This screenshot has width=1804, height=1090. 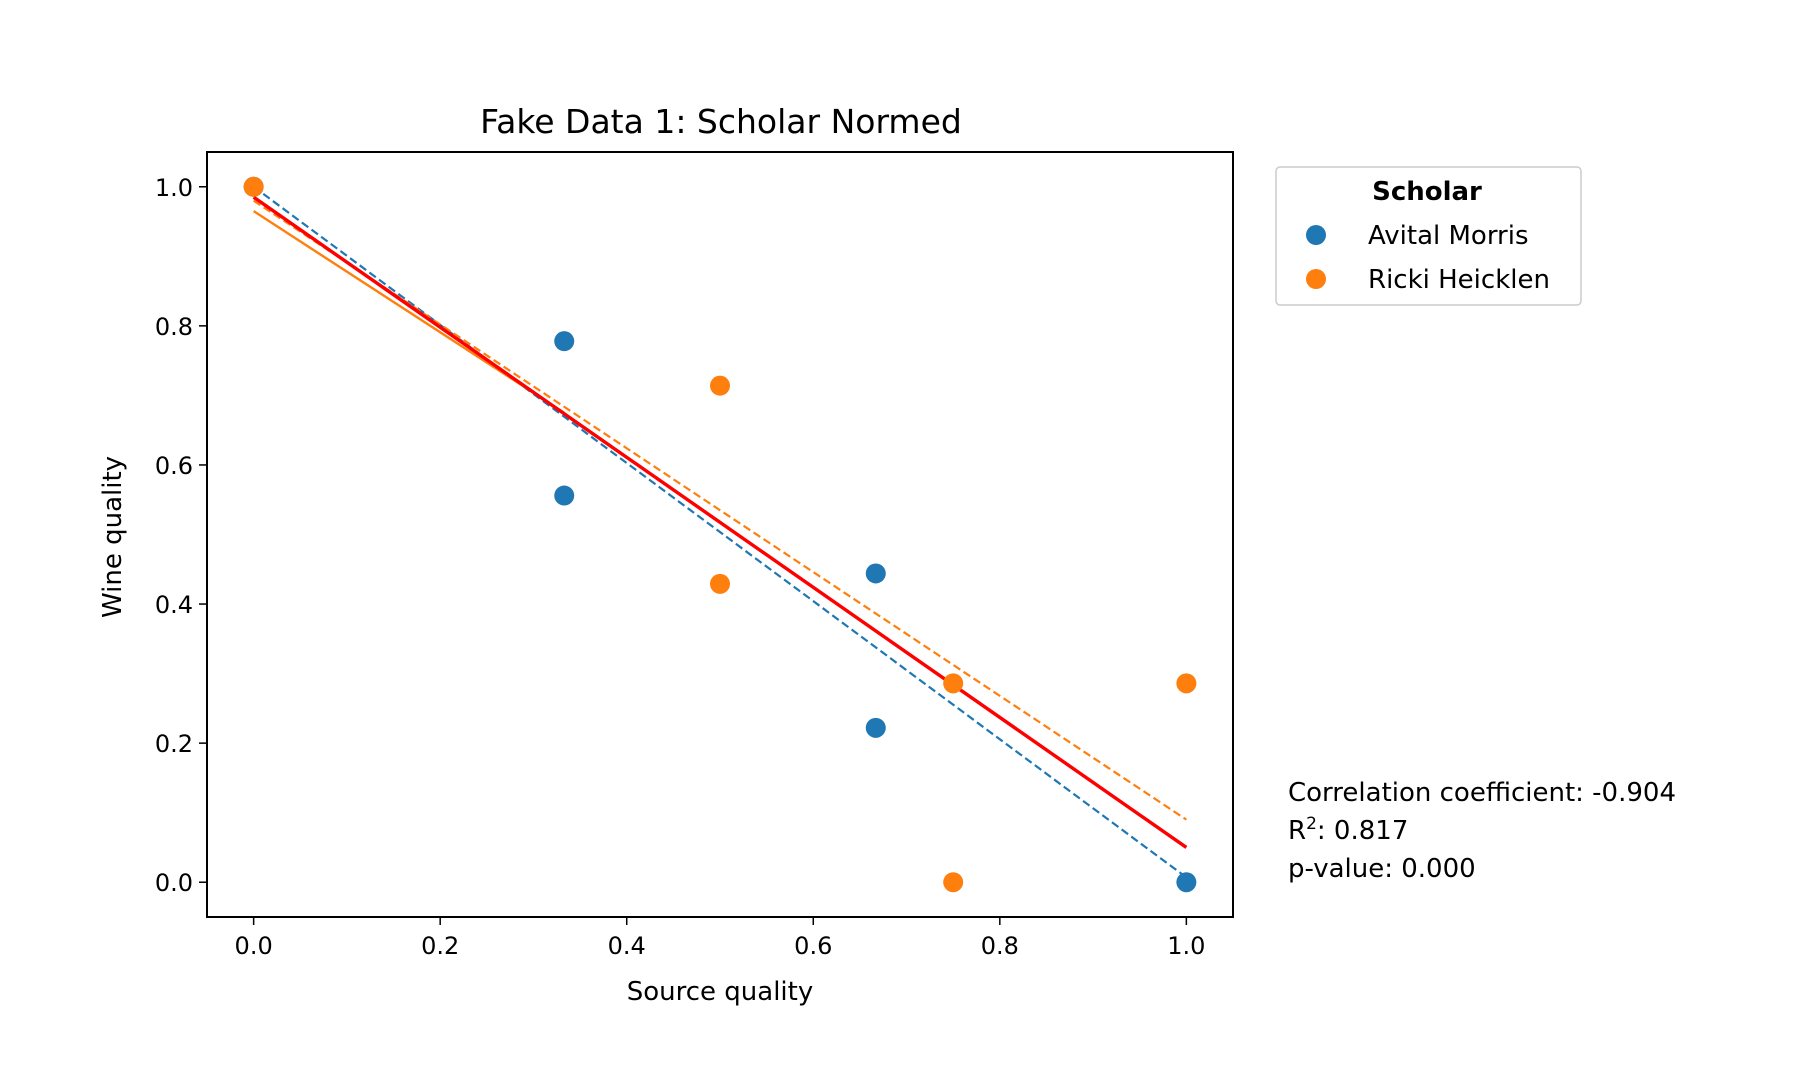 I want to click on correlation-text: Correlation coefficient: -0.904, so click(x=1482, y=793).